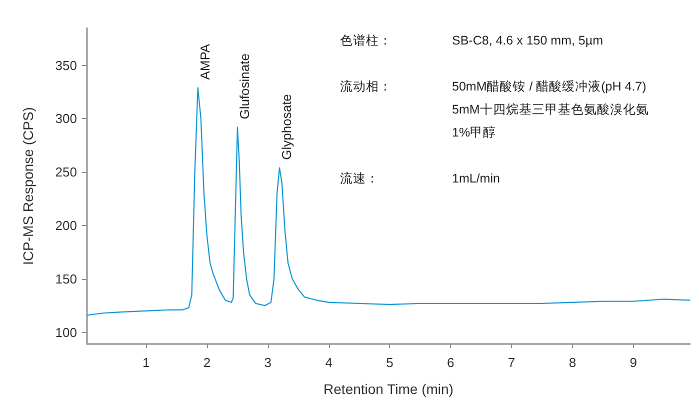  I want to click on annotation: 1mL/min, so click(476, 179).